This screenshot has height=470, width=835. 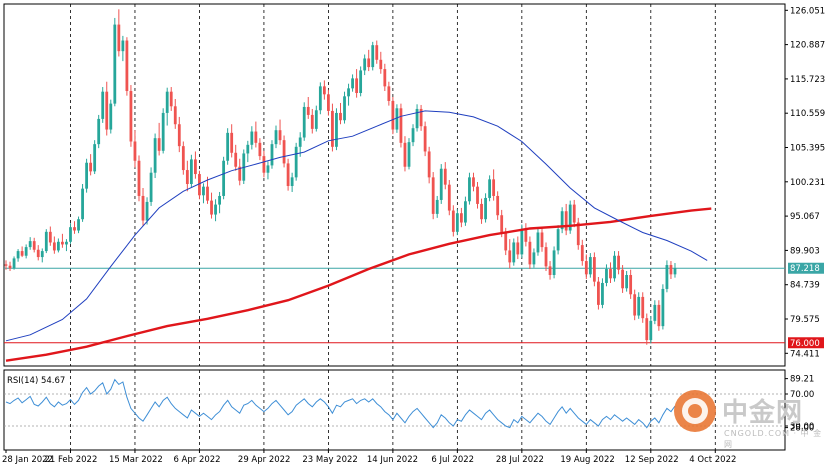 What do you see at coordinates (752, 418) in the screenshot?
I see `watermark-logo: 中金网 CNGOLD.COM · 中 金 网` at bounding box center [752, 418].